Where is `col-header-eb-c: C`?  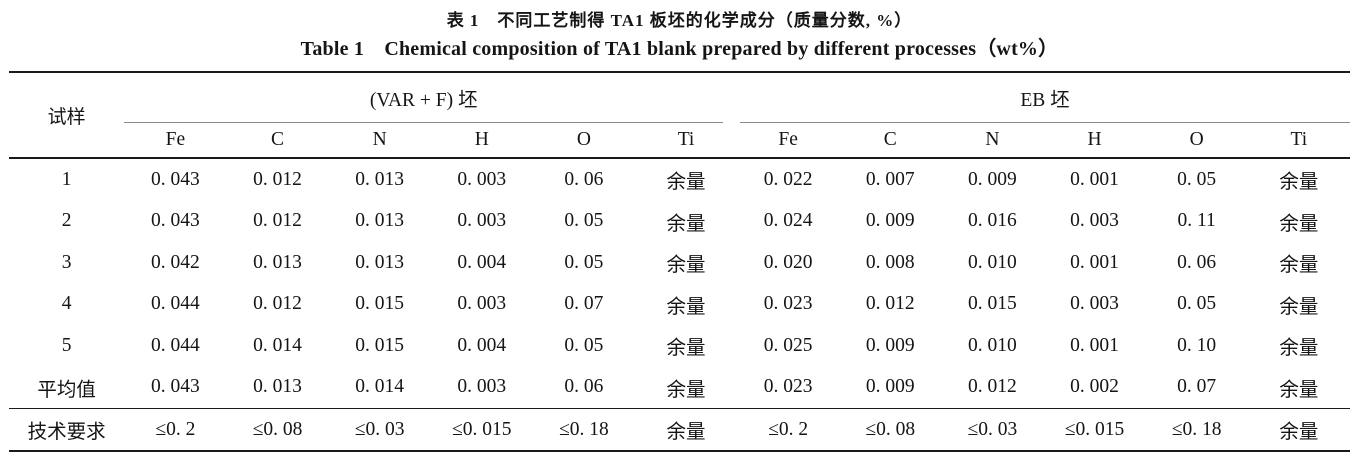
col-header-eb-c: C is located at coordinates (890, 139).